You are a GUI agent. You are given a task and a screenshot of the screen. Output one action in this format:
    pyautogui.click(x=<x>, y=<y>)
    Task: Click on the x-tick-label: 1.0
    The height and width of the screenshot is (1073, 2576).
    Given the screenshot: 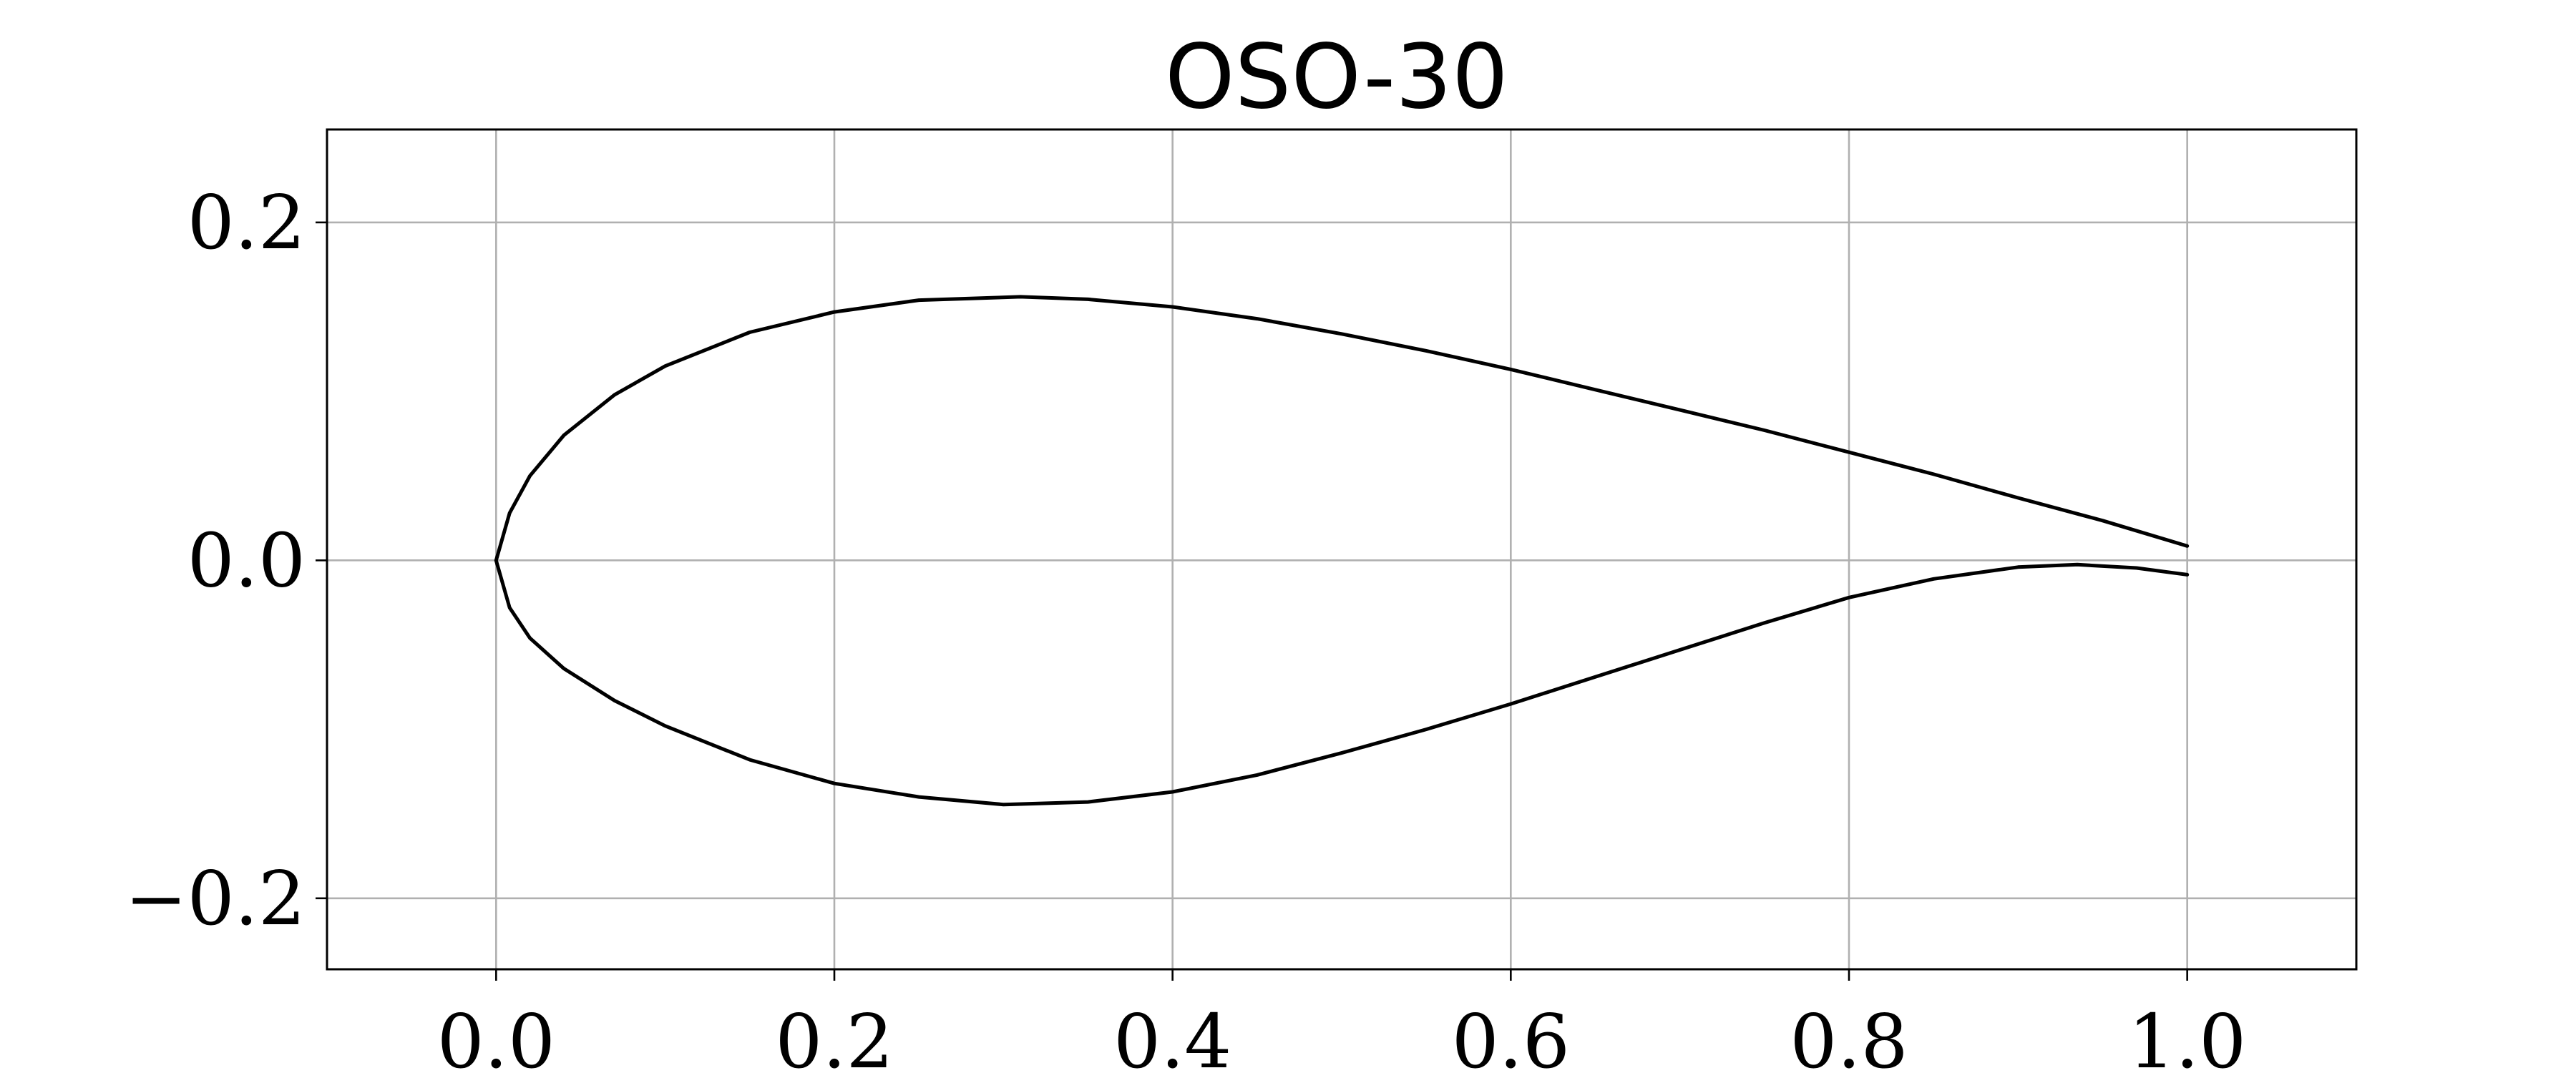 What is the action you would take?
    pyautogui.click(x=2187, y=1035)
    